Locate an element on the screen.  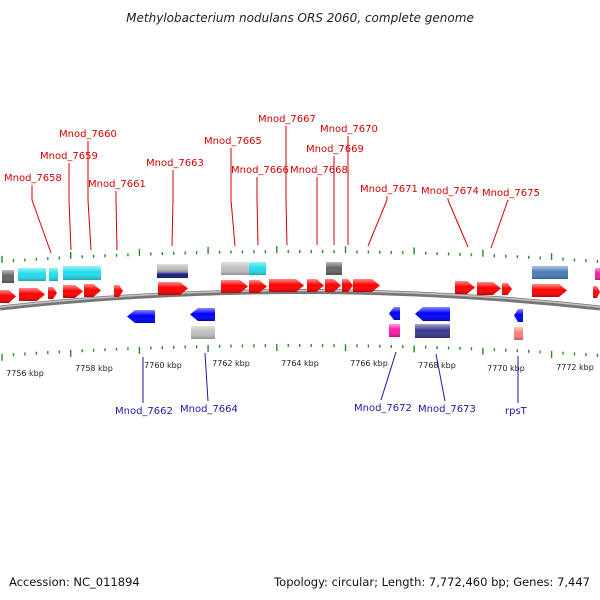
gene-label: Mnod_7670 is located at coordinates (349, 129).